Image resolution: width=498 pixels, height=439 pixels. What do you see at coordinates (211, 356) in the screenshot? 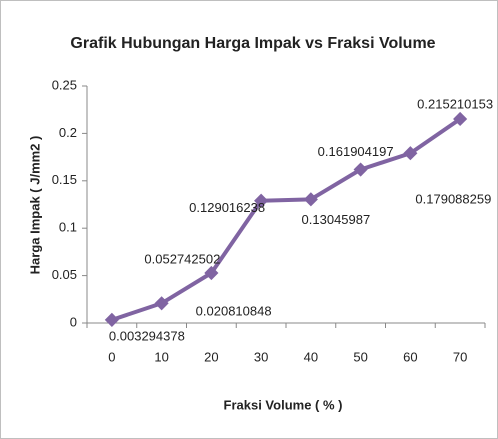
I see `x-tick-label: 20` at bounding box center [211, 356].